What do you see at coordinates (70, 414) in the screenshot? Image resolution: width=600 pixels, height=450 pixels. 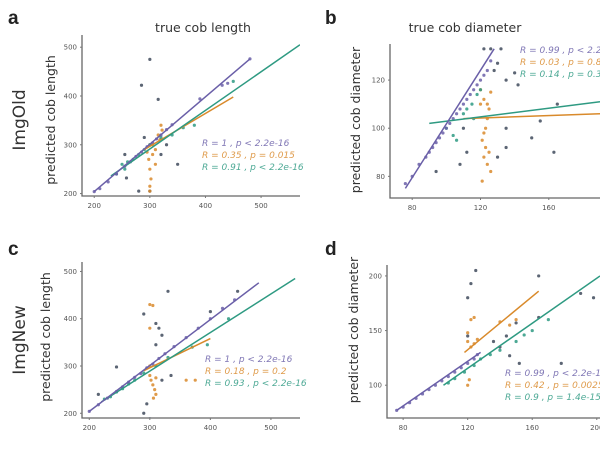 I see `y-tick-label: 200` at bounding box center [70, 414].